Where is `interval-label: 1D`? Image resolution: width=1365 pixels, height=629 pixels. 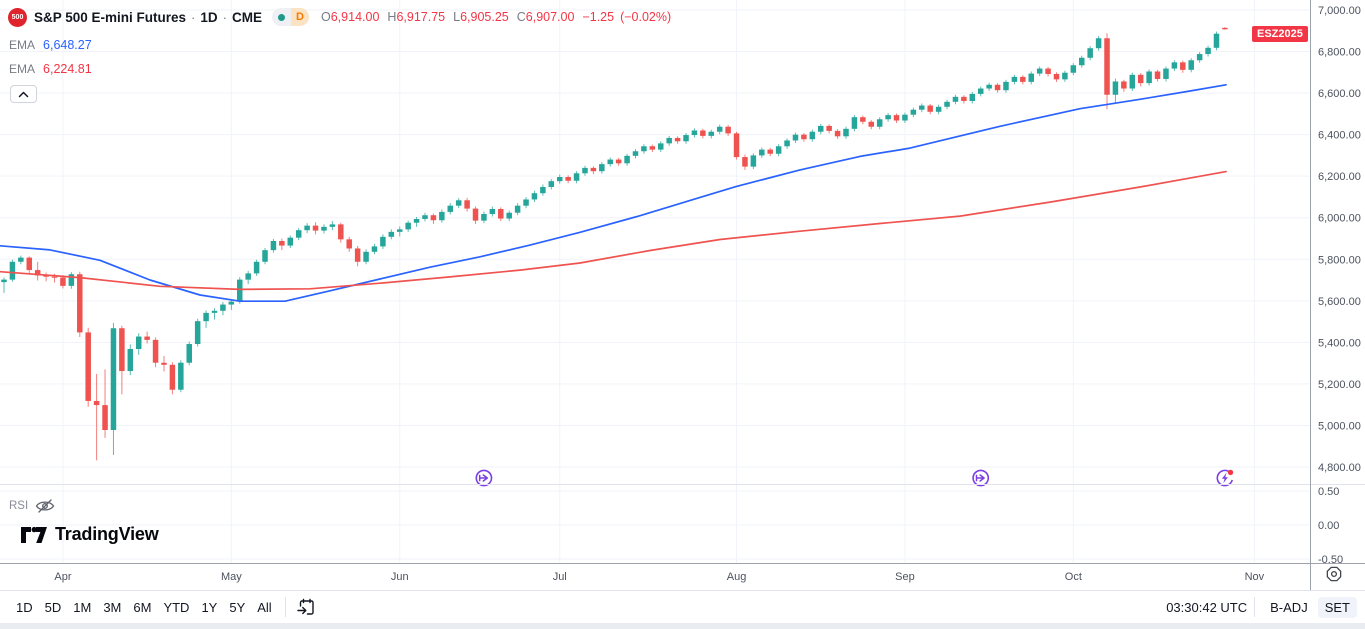
interval-label: 1D is located at coordinates (209, 17).